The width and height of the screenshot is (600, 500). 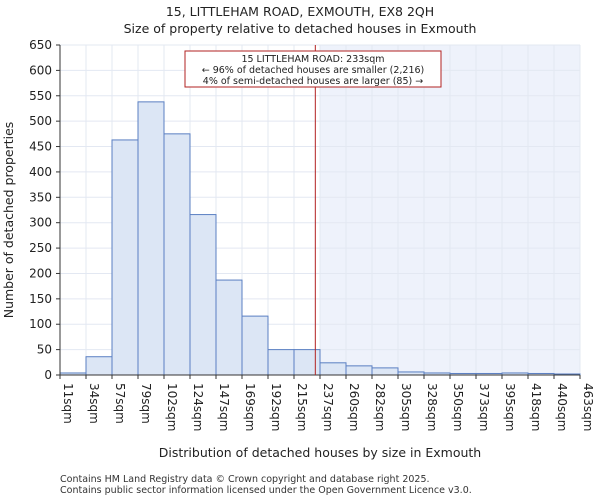 I want to click on x-tick-label: 192sqm, so click(x=276, y=407).